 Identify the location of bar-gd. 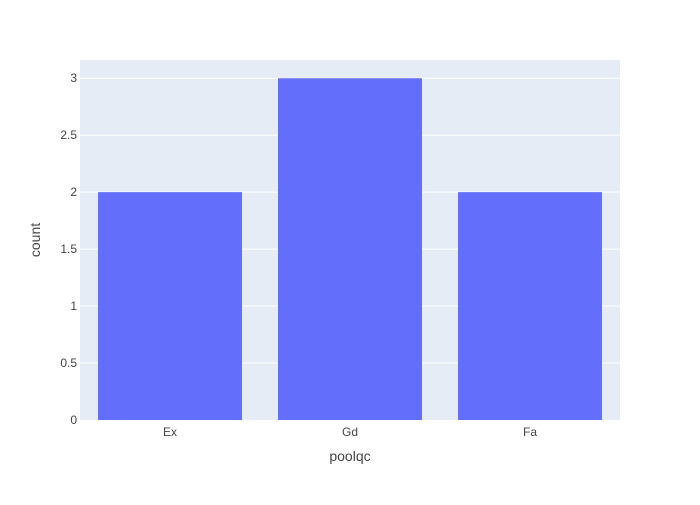
(350, 249).